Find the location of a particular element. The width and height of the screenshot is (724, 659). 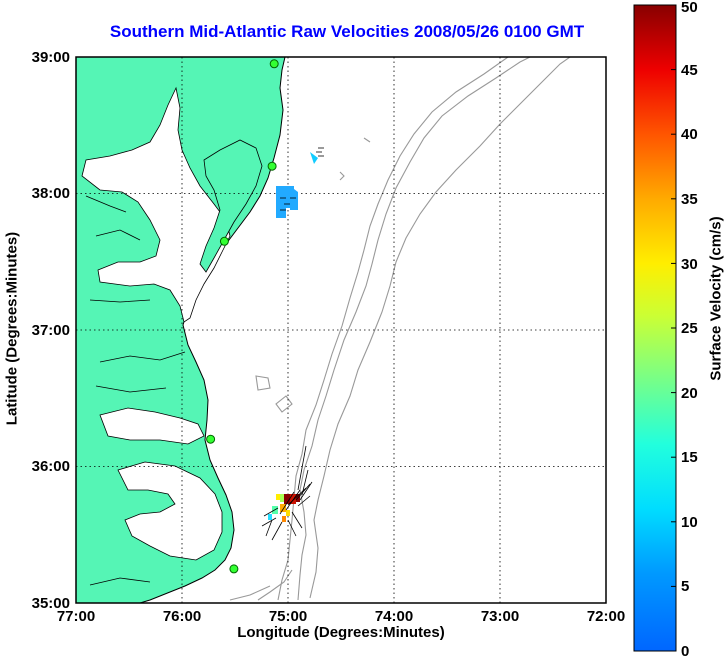

pamlico-sound is located at coordinates (170, 511).